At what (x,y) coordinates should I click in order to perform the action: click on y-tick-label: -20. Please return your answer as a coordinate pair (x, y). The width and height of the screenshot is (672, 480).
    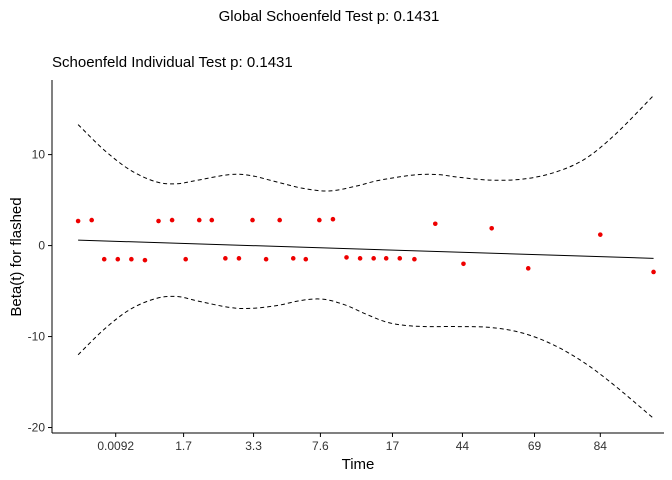
    Looking at the image, I should click on (37, 428).